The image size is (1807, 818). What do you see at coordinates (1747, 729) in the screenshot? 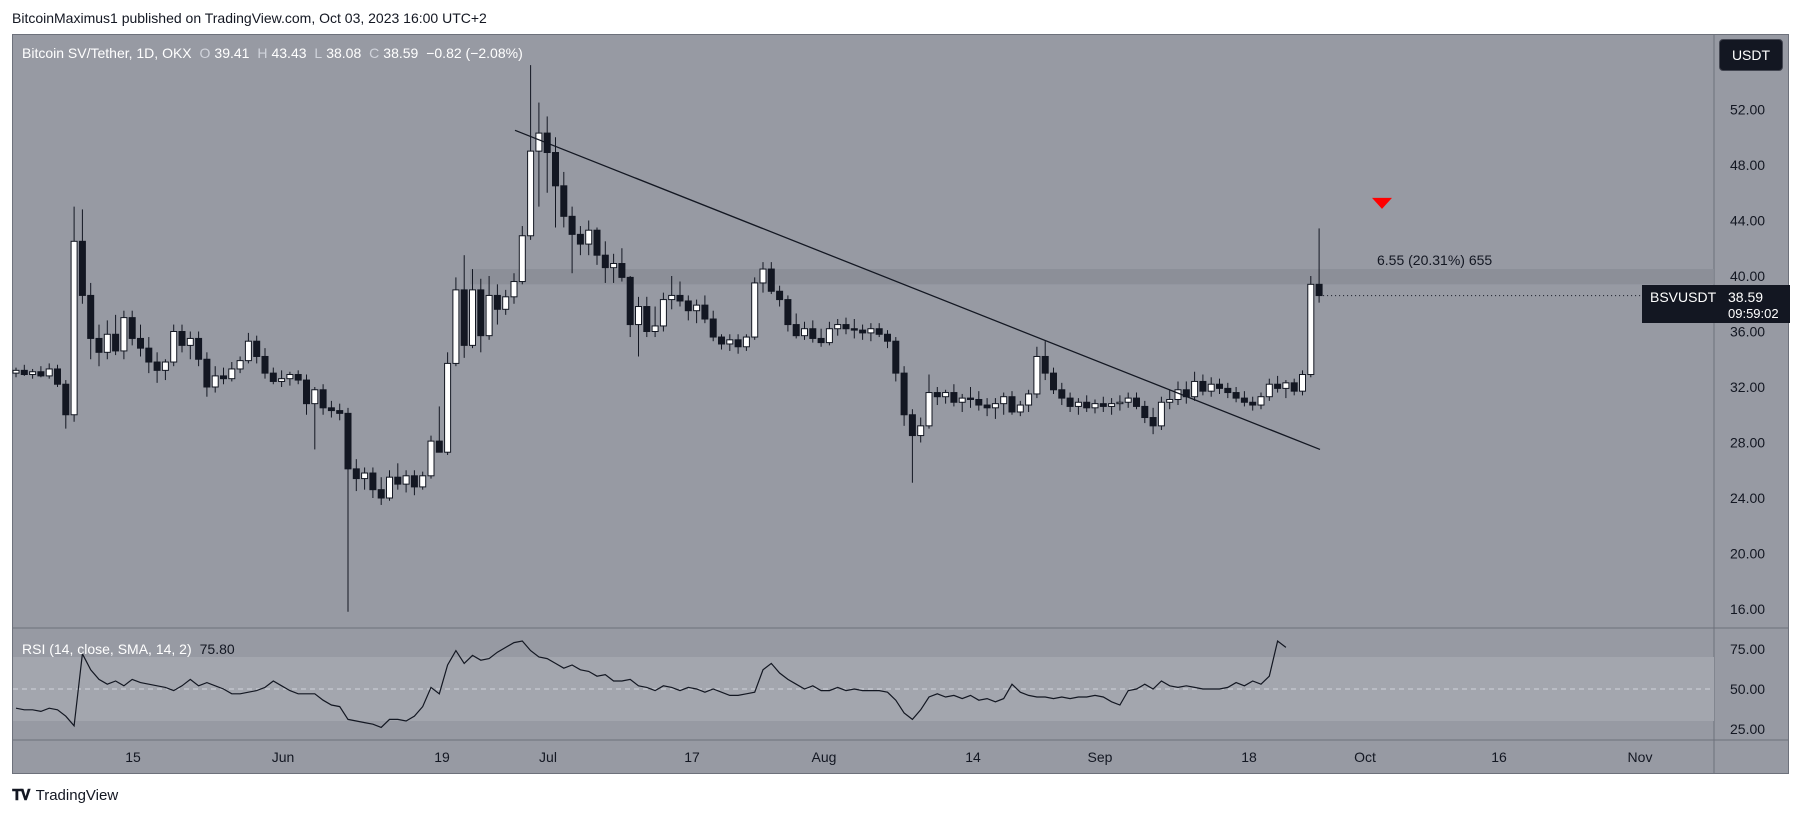
I see `rsi-tick-label: 25.00` at bounding box center [1747, 729].